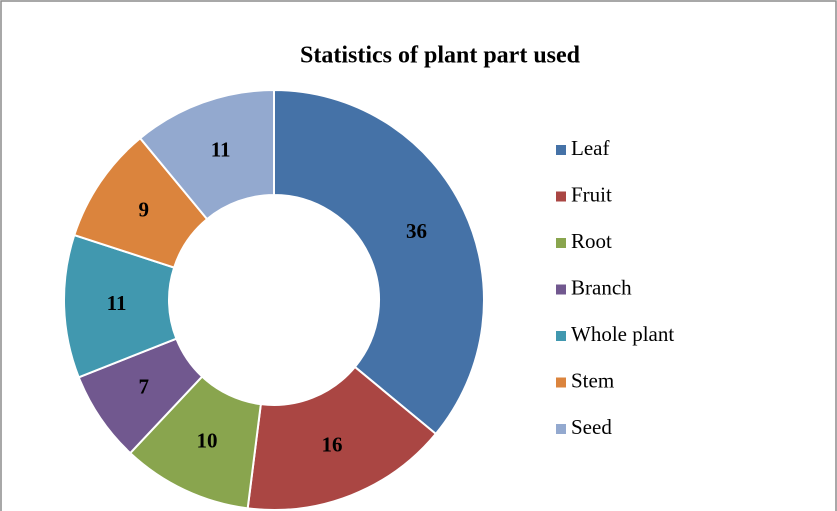 Image resolution: width=837 pixels, height=511 pixels. I want to click on chart-title: Statistics of plant part used, so click(440, 56).